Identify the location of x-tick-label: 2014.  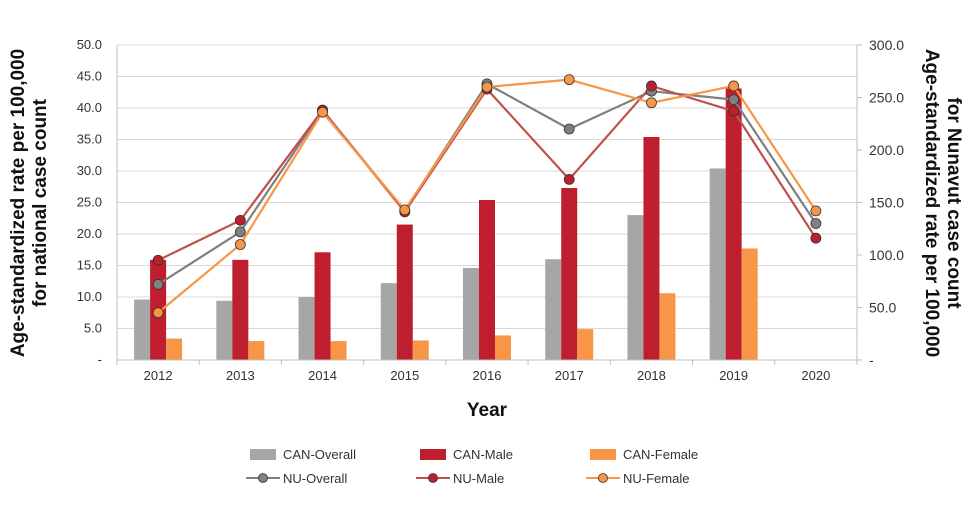
(322, 375).